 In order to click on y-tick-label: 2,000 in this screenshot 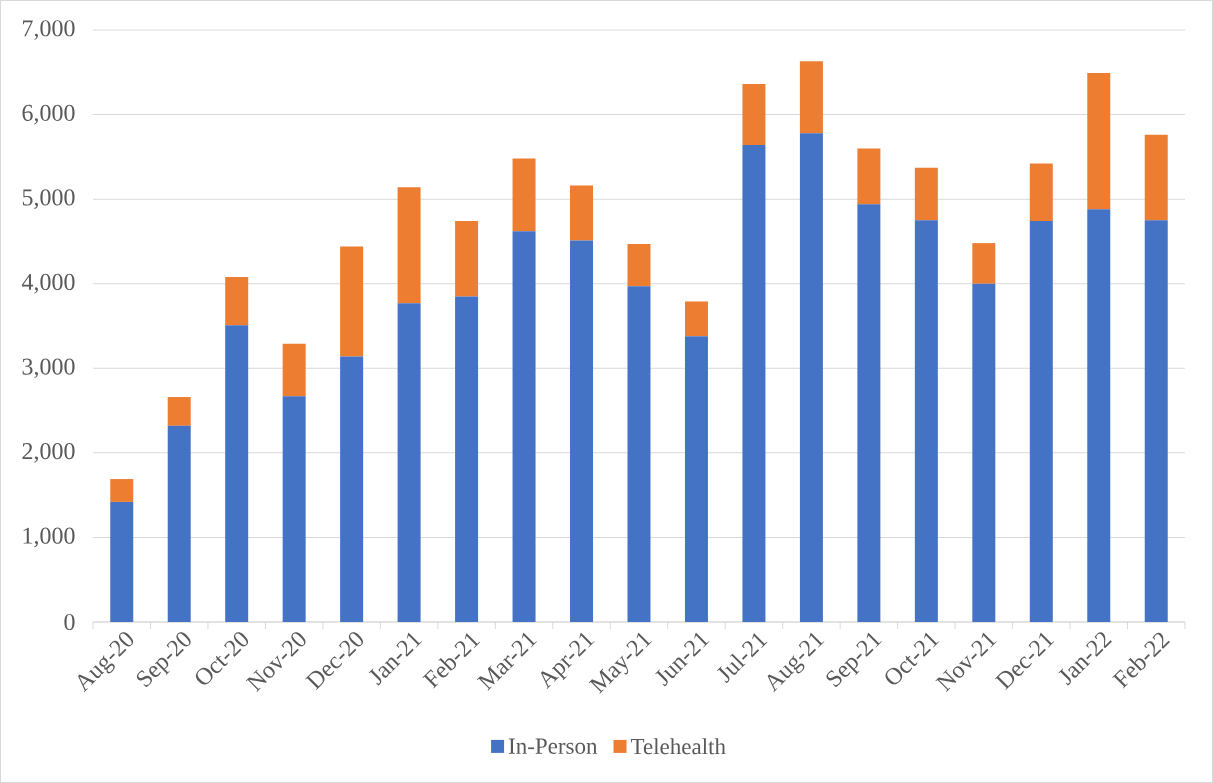, I will do `click(48, 453)`.